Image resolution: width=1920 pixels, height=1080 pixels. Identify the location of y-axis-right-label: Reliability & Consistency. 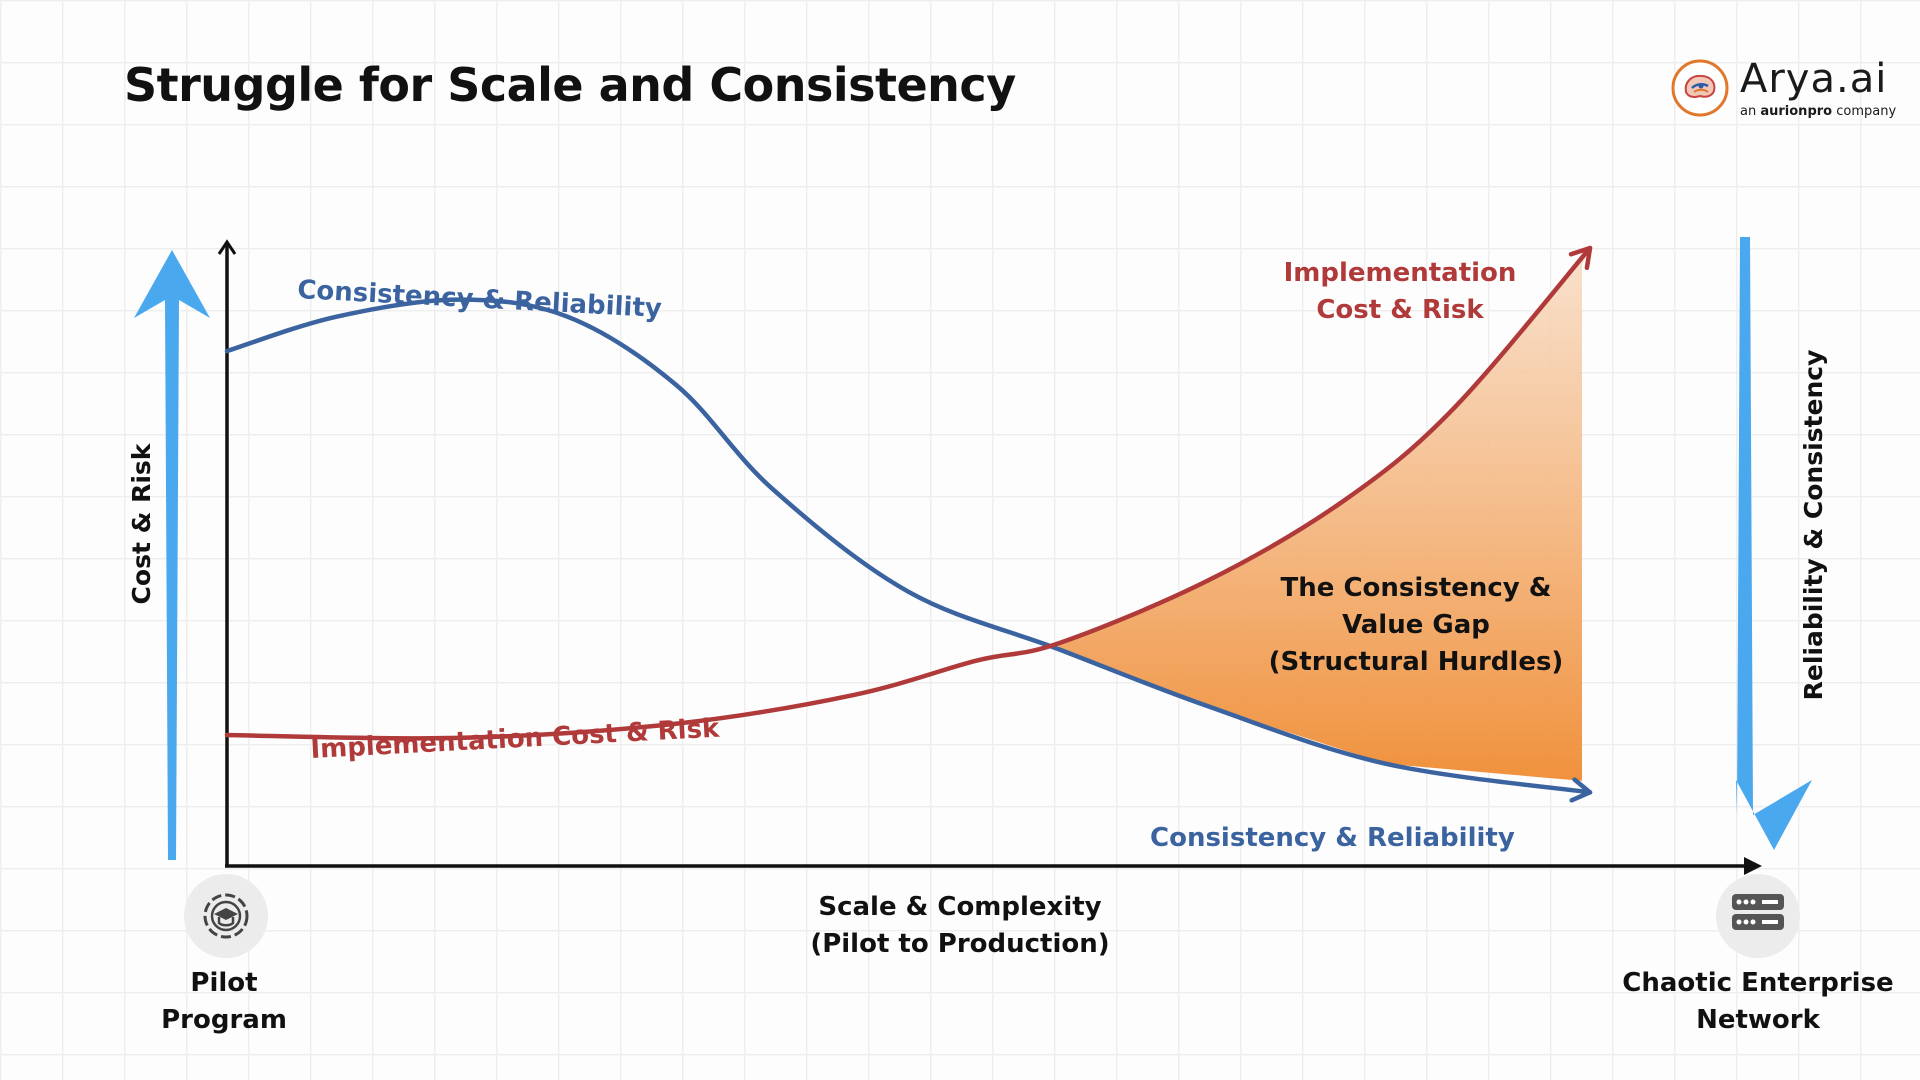
(1813, 525).